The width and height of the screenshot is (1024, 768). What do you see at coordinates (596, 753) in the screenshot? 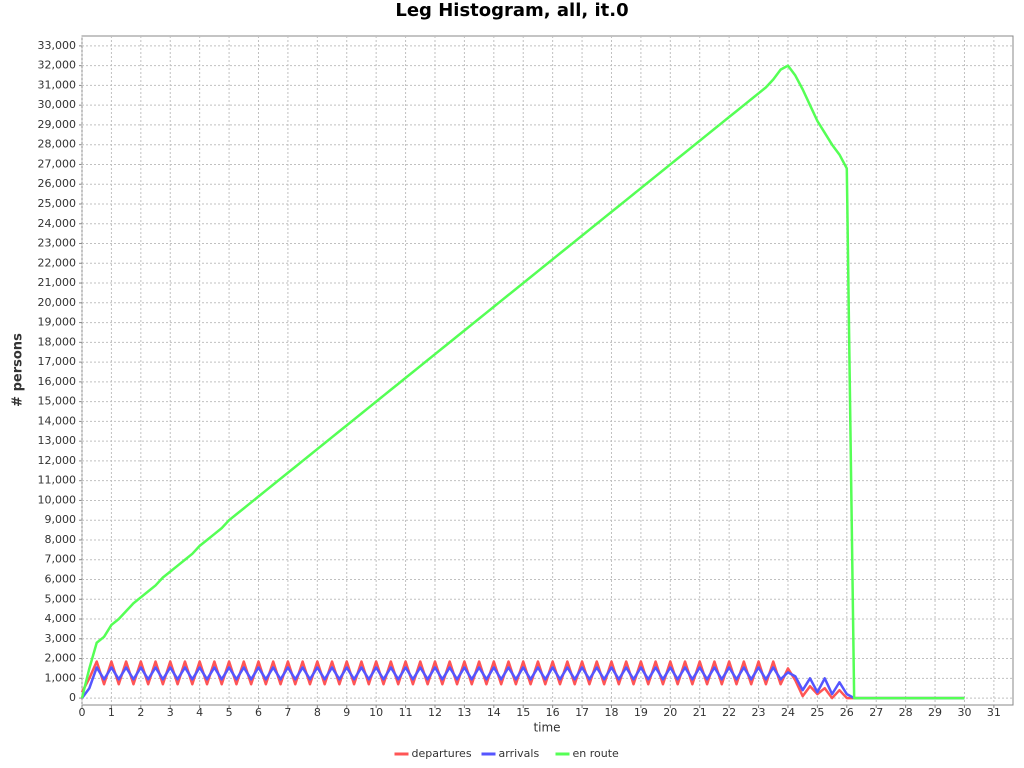
I see `legend-label: en route` at bounding box center [596, 753].